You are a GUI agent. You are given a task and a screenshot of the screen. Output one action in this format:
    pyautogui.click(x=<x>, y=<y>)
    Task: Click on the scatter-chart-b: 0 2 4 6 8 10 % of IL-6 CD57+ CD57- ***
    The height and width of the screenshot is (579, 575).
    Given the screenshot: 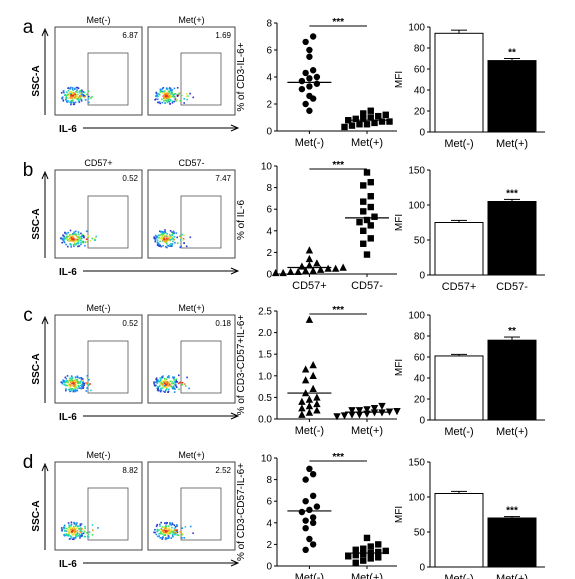 What is the action you would take?
    pyautogui.click(x=316, y=226)
    